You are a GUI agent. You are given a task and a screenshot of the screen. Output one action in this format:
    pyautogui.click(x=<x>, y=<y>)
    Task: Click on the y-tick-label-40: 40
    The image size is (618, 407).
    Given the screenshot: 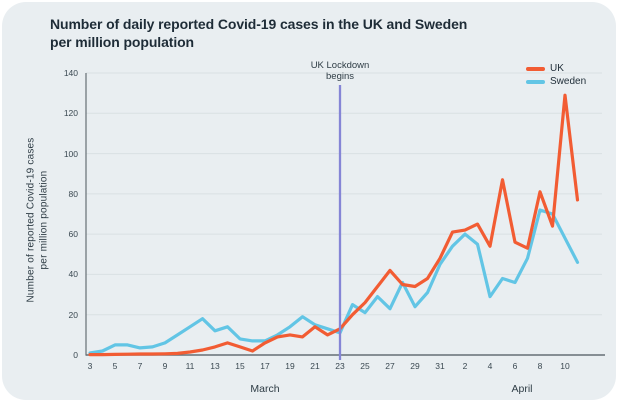 What is the action you would take?
    pyautogui.click(x=73, y=274)
    